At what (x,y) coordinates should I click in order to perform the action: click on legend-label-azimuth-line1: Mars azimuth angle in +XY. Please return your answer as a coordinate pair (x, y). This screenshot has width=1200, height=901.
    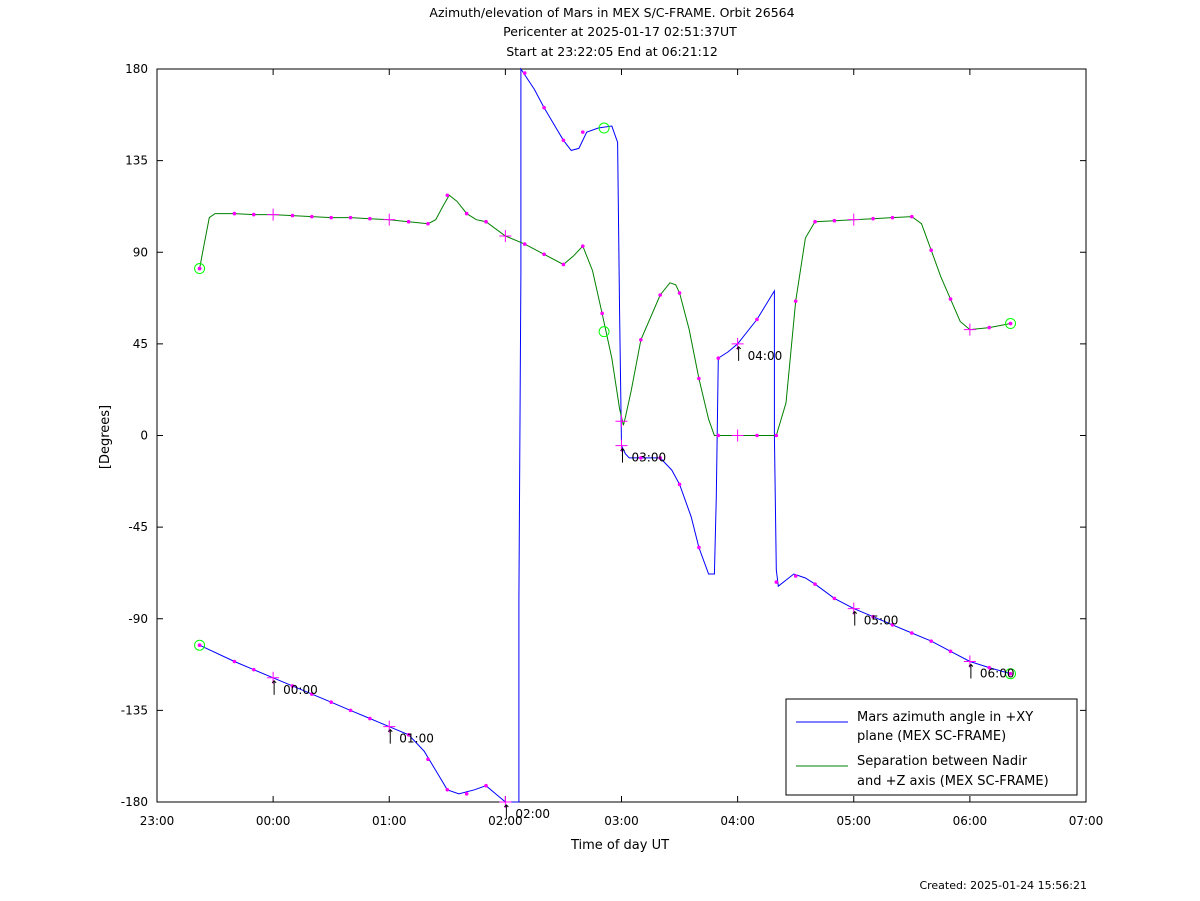
    Looking at the image, I should click on (945, 717).